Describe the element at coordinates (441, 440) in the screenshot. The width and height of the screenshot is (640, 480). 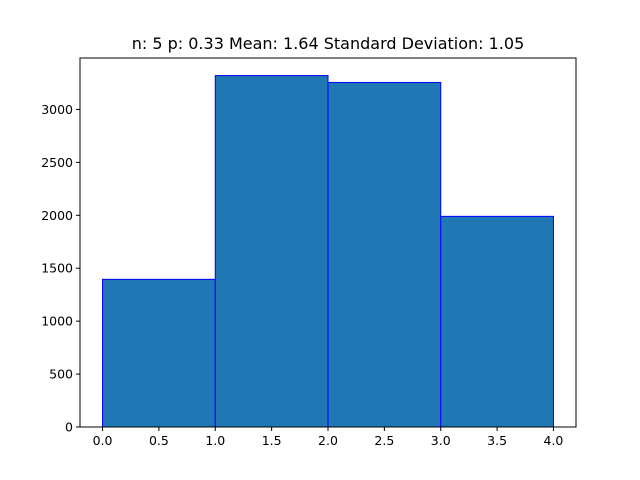
I see `x-tick-label-6: 3.0` at that location.